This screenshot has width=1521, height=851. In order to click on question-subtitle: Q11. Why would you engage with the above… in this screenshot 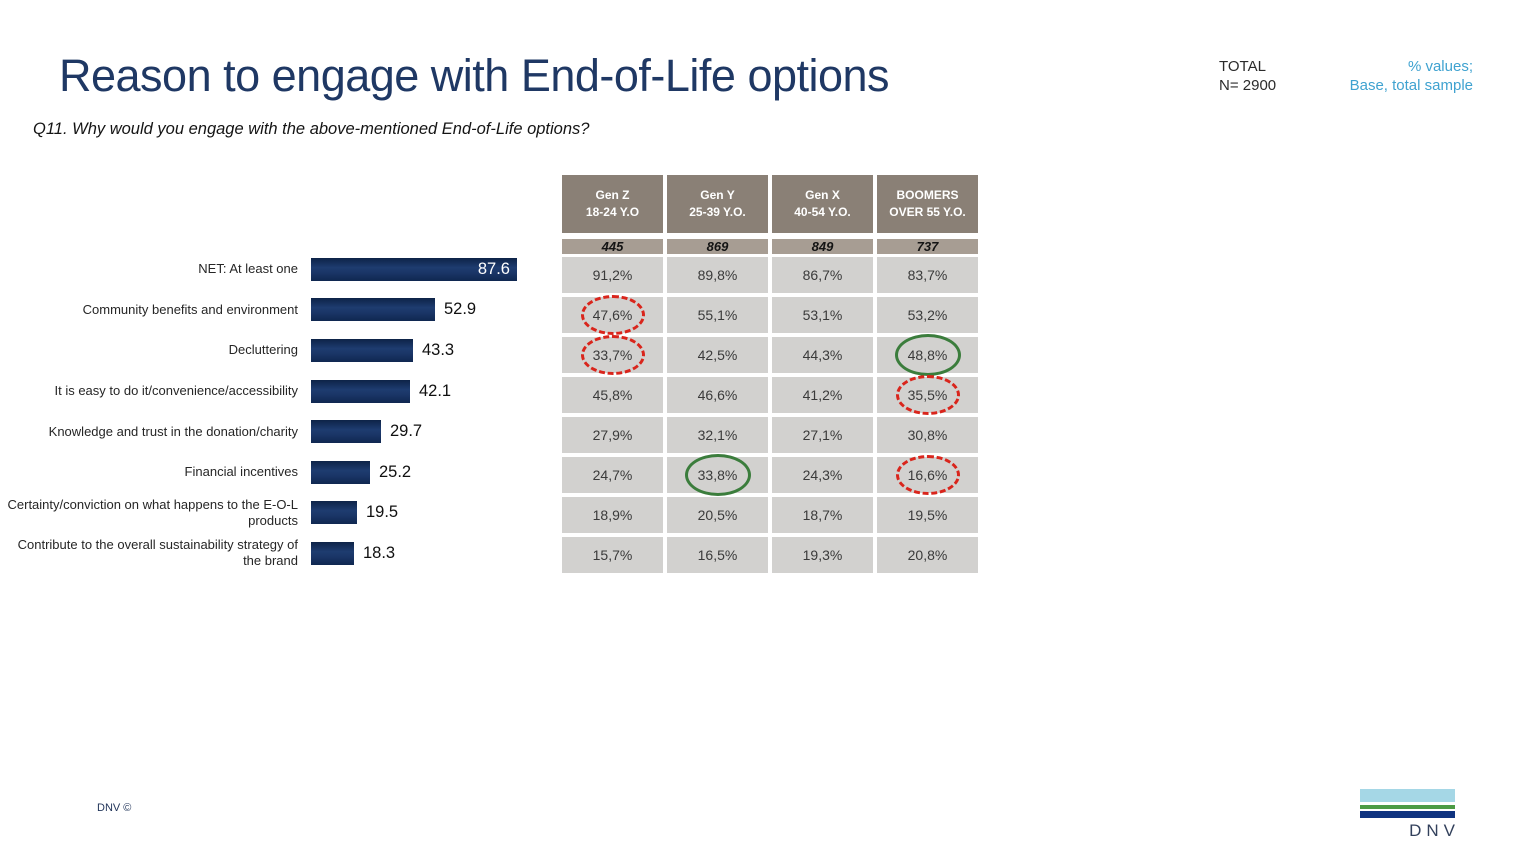, I will do `click(311, 129)`.